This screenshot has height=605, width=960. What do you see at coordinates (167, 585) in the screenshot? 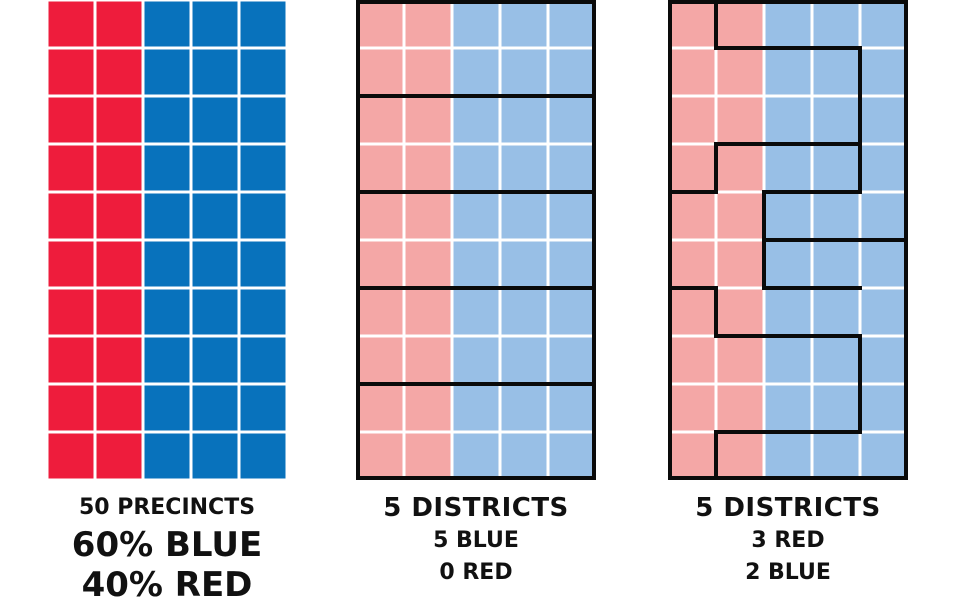
I see `red-share-label: 40% RED` at bounding box center [167, 585].